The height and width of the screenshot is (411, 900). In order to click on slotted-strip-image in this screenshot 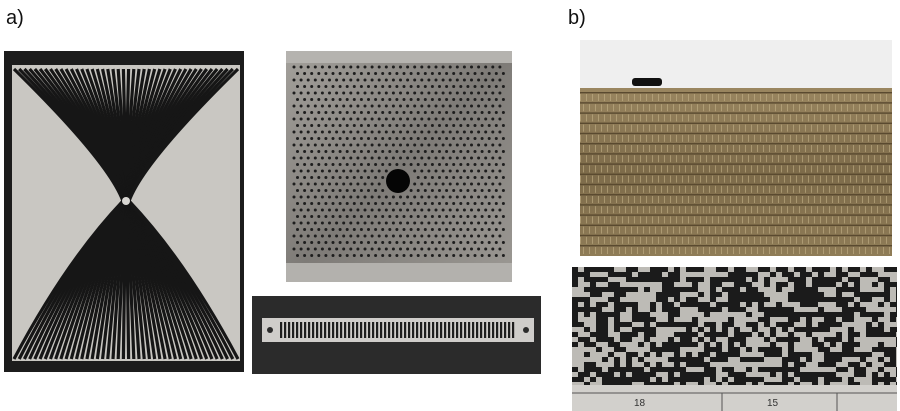, I will do `click(396, 335)`.